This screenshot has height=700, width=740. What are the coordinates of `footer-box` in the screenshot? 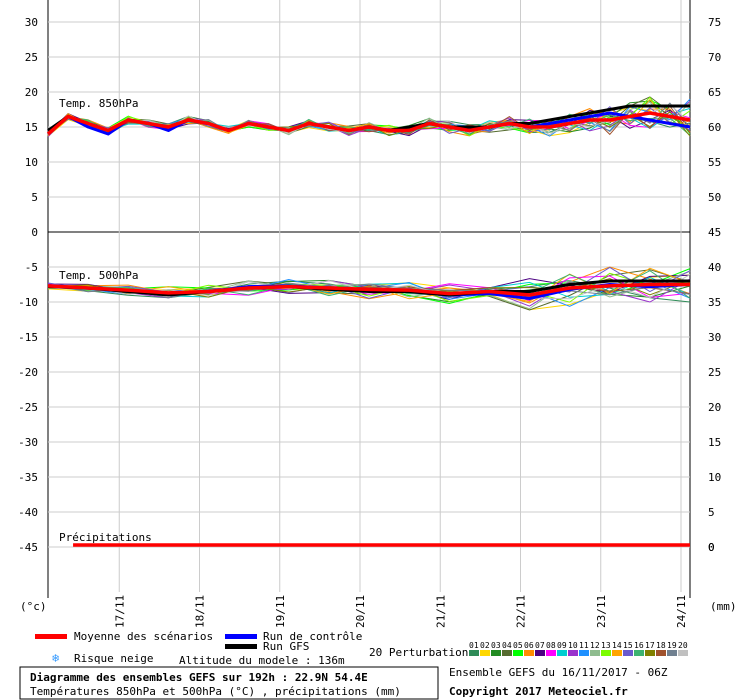 It's located at (229, 683).